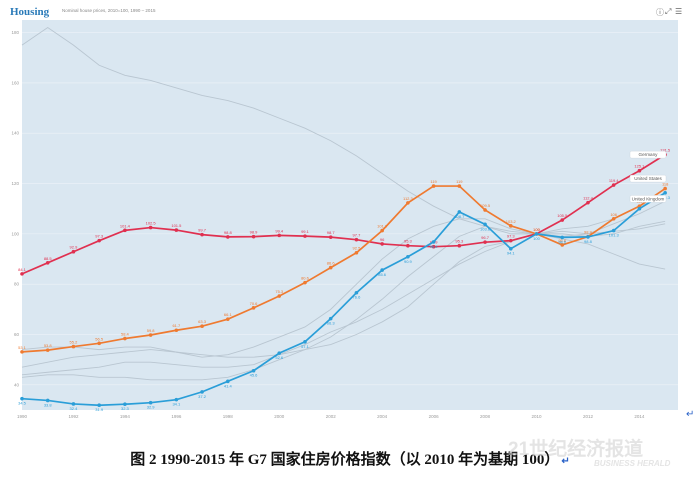  I want to click on y-tick-180: 180, so click(15, 32).